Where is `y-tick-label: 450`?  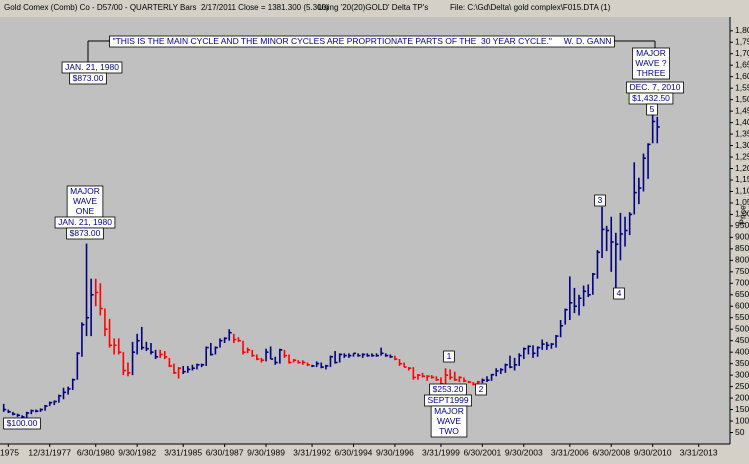 y-tick-label: 450 is located at coordinates (742, 340).